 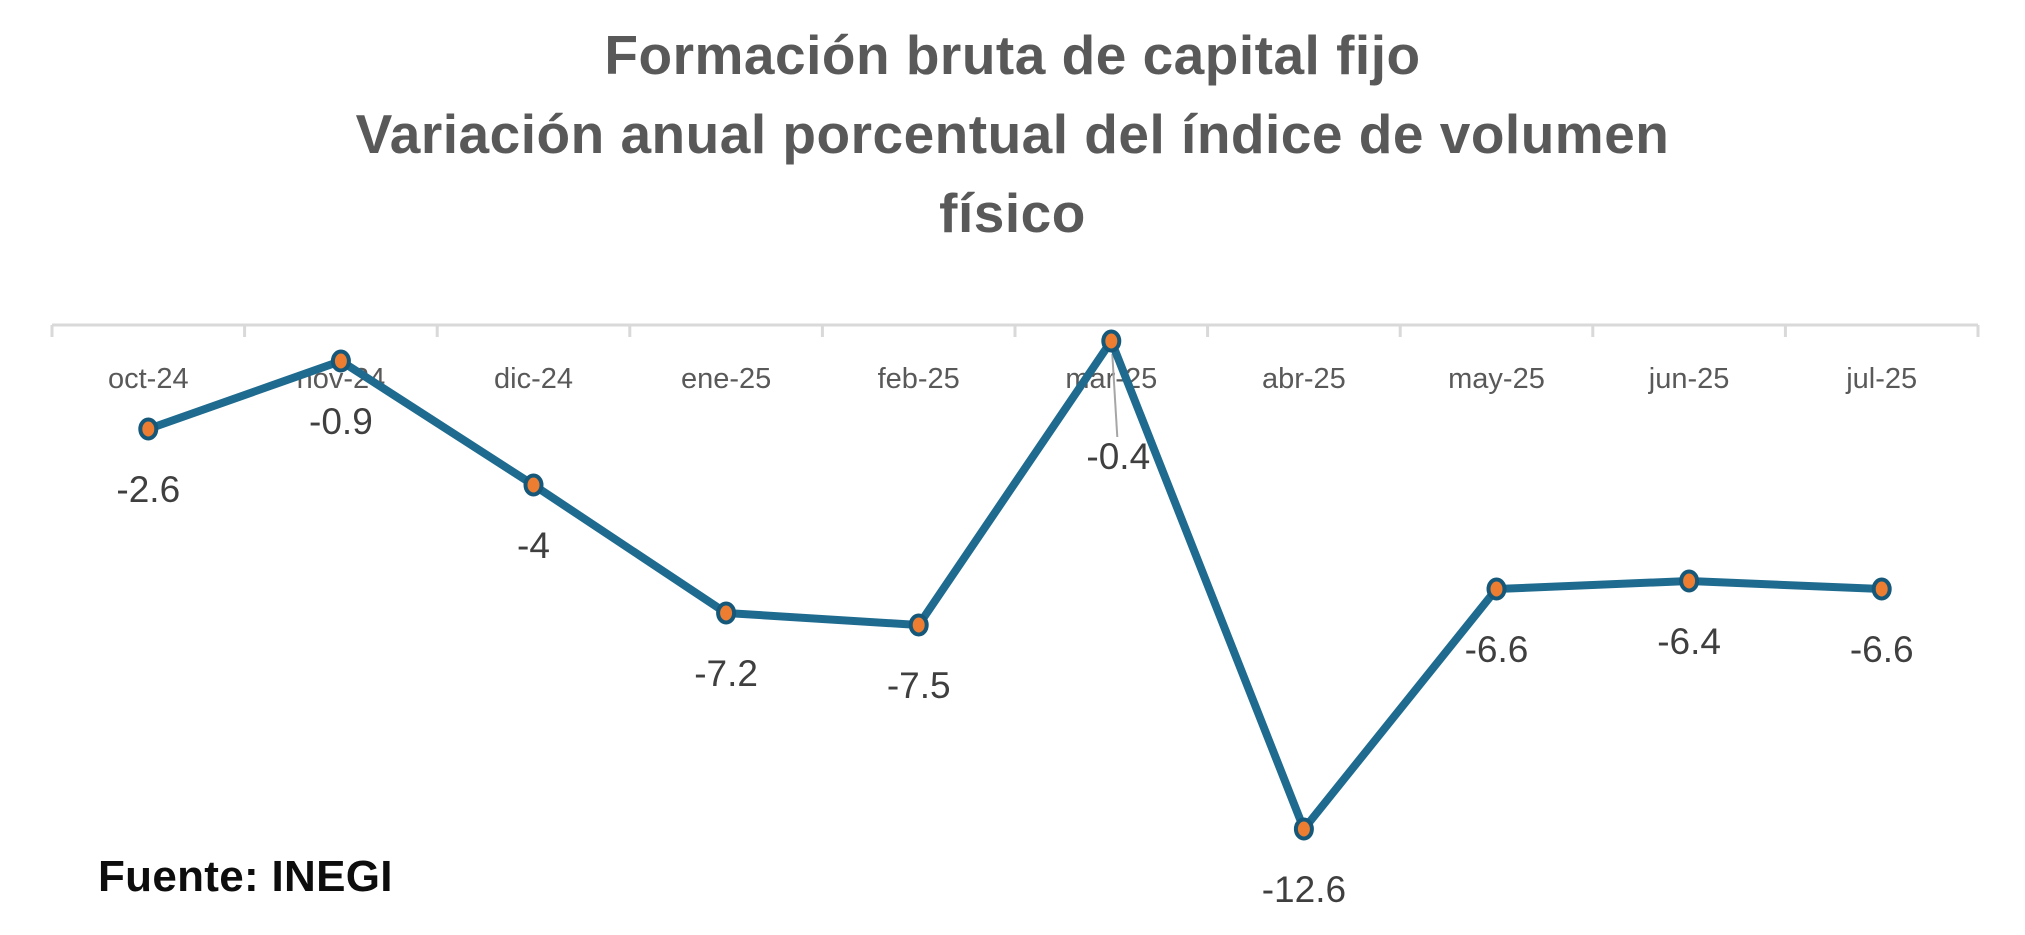 I want to click on chart-title-line-3: físico, so click(x=1012, y=213).